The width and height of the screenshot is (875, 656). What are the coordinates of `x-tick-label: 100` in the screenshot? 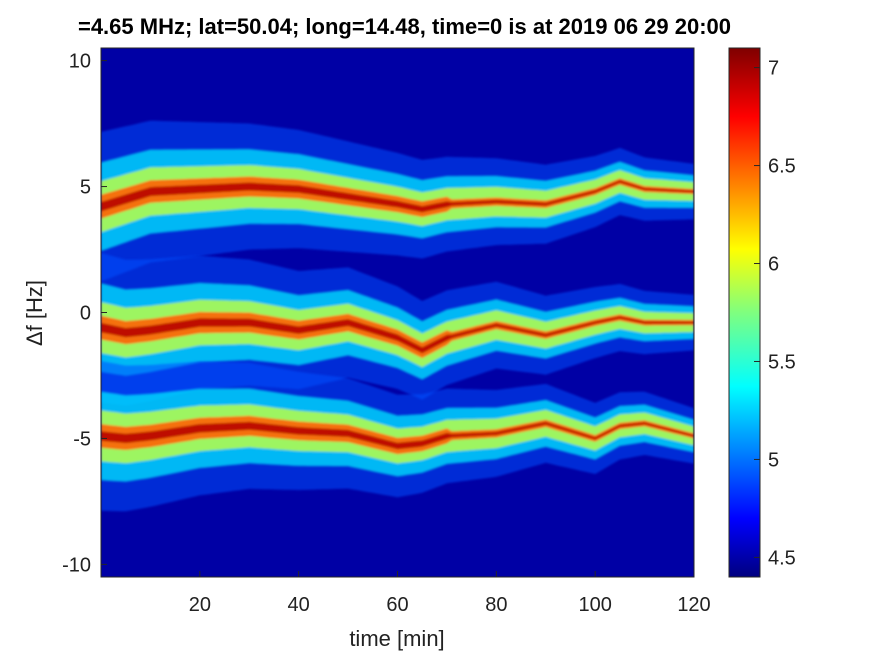 It's located at (594, 605).